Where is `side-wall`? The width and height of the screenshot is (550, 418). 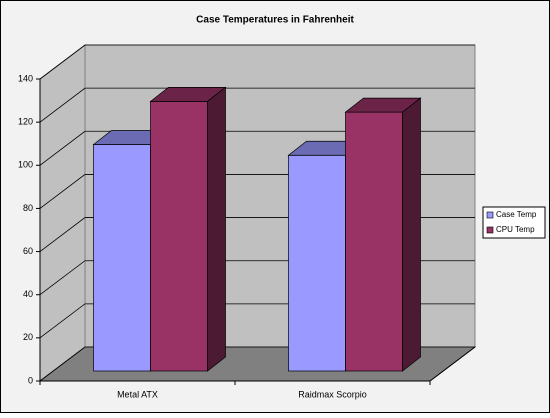
side-wall is located at coordinates (62, 213).